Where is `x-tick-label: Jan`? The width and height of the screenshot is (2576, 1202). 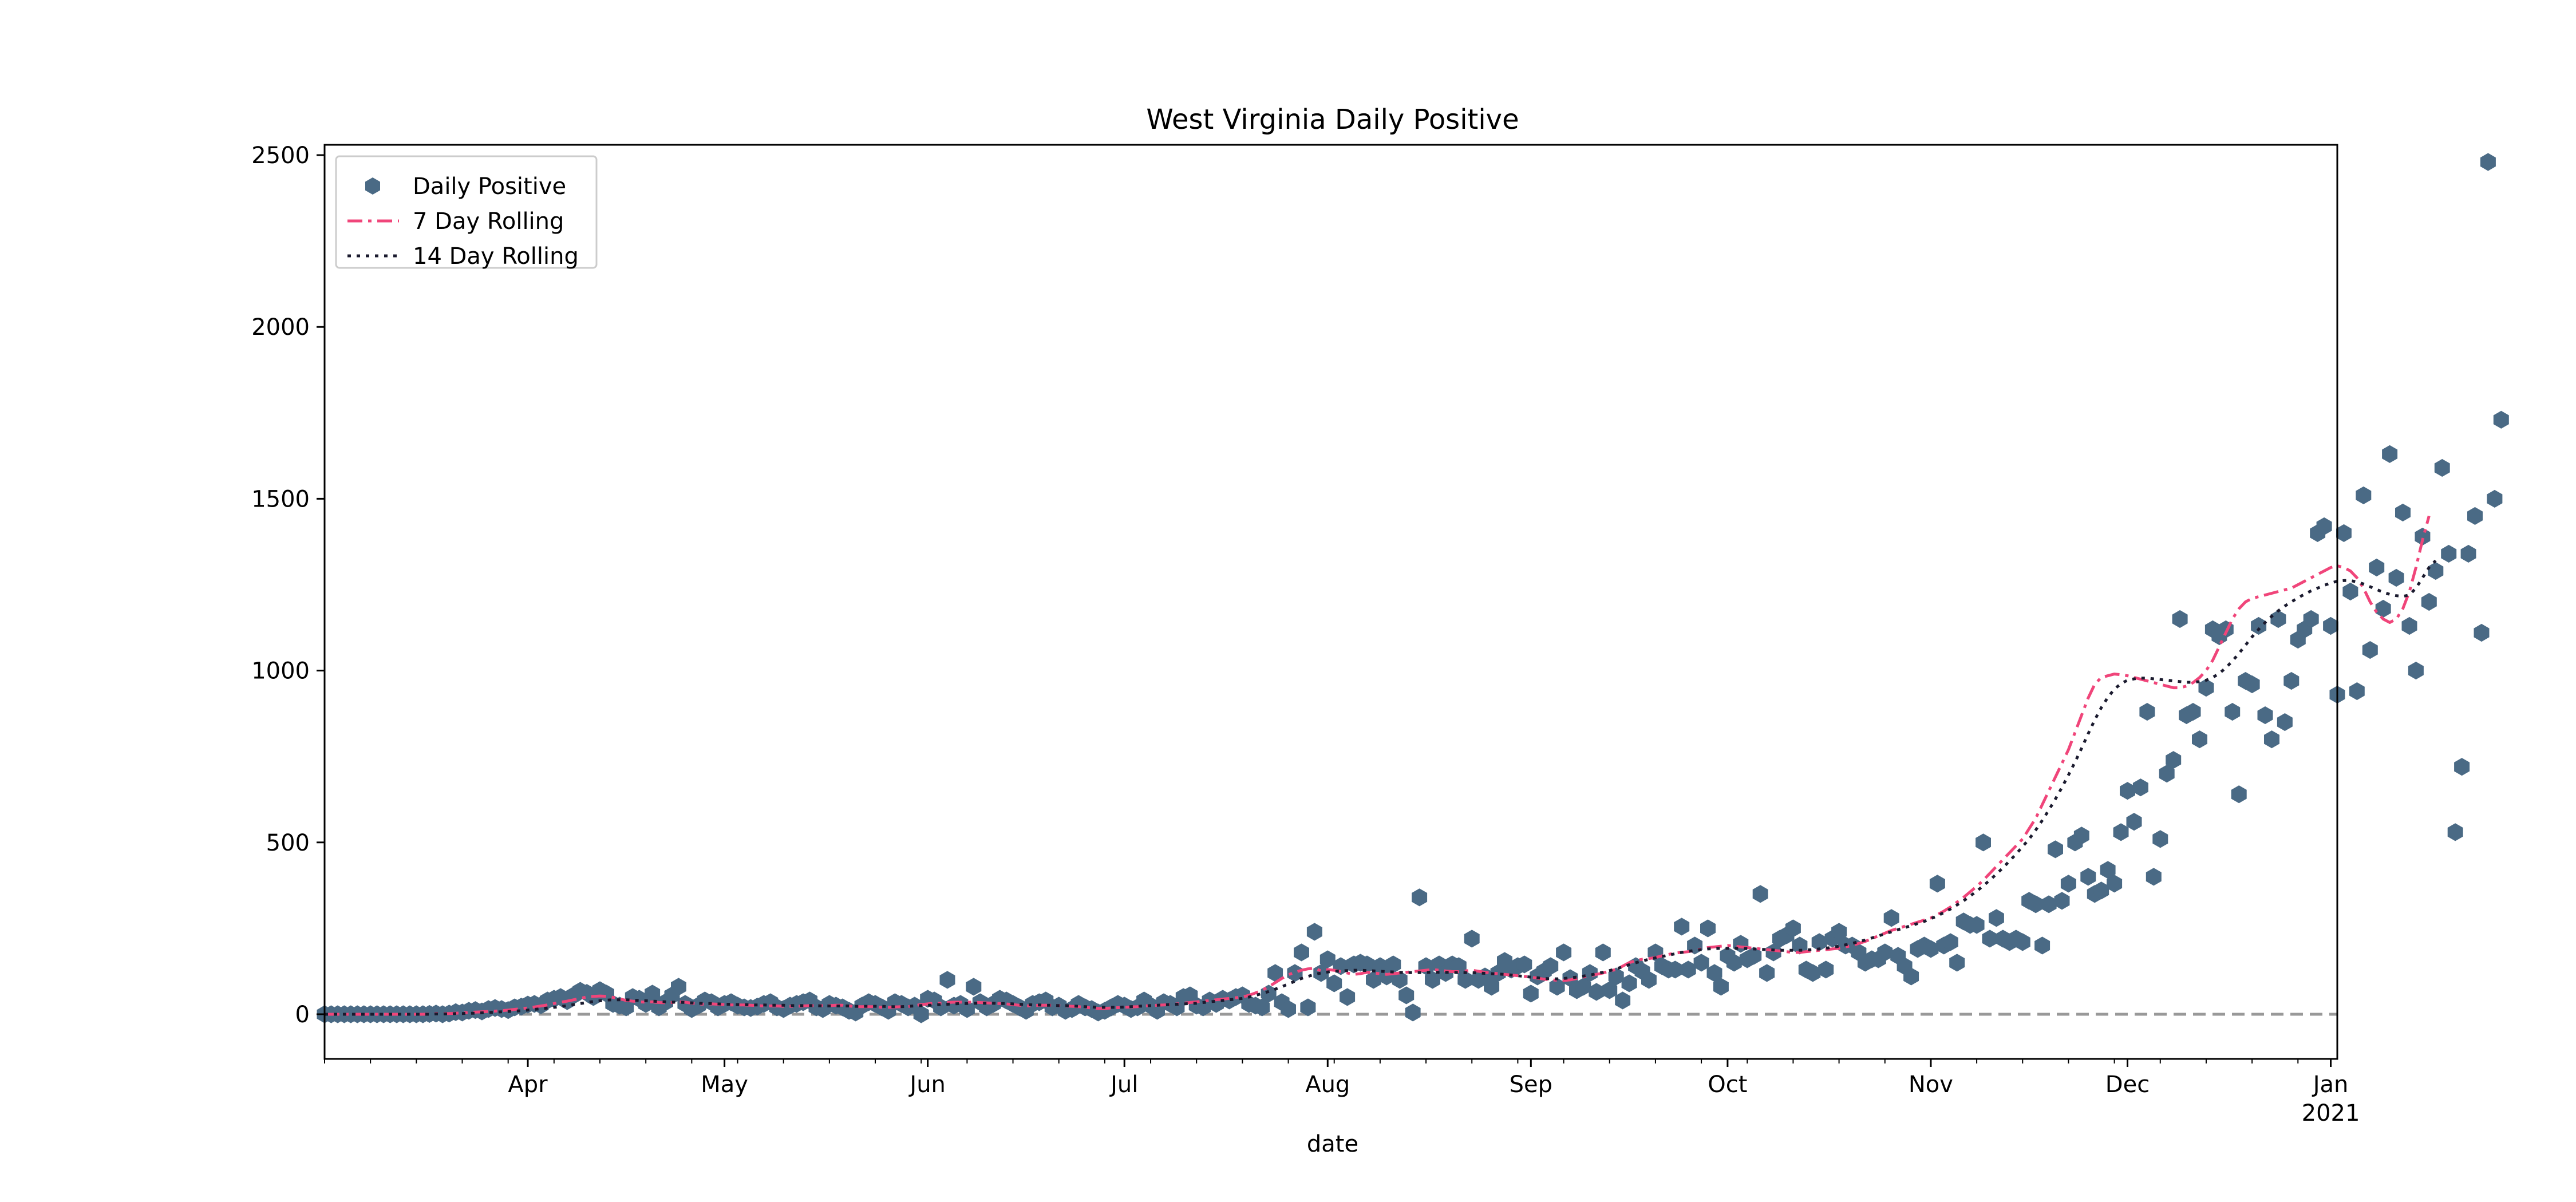 x-tick-label: Jan is located at coordinates (2330, 1085).